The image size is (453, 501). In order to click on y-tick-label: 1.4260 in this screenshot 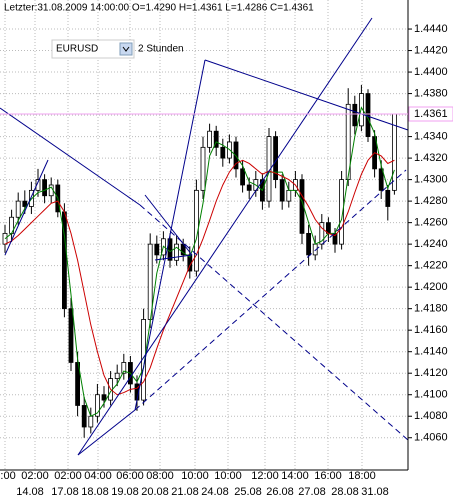, I will do `click(431, 223)`.